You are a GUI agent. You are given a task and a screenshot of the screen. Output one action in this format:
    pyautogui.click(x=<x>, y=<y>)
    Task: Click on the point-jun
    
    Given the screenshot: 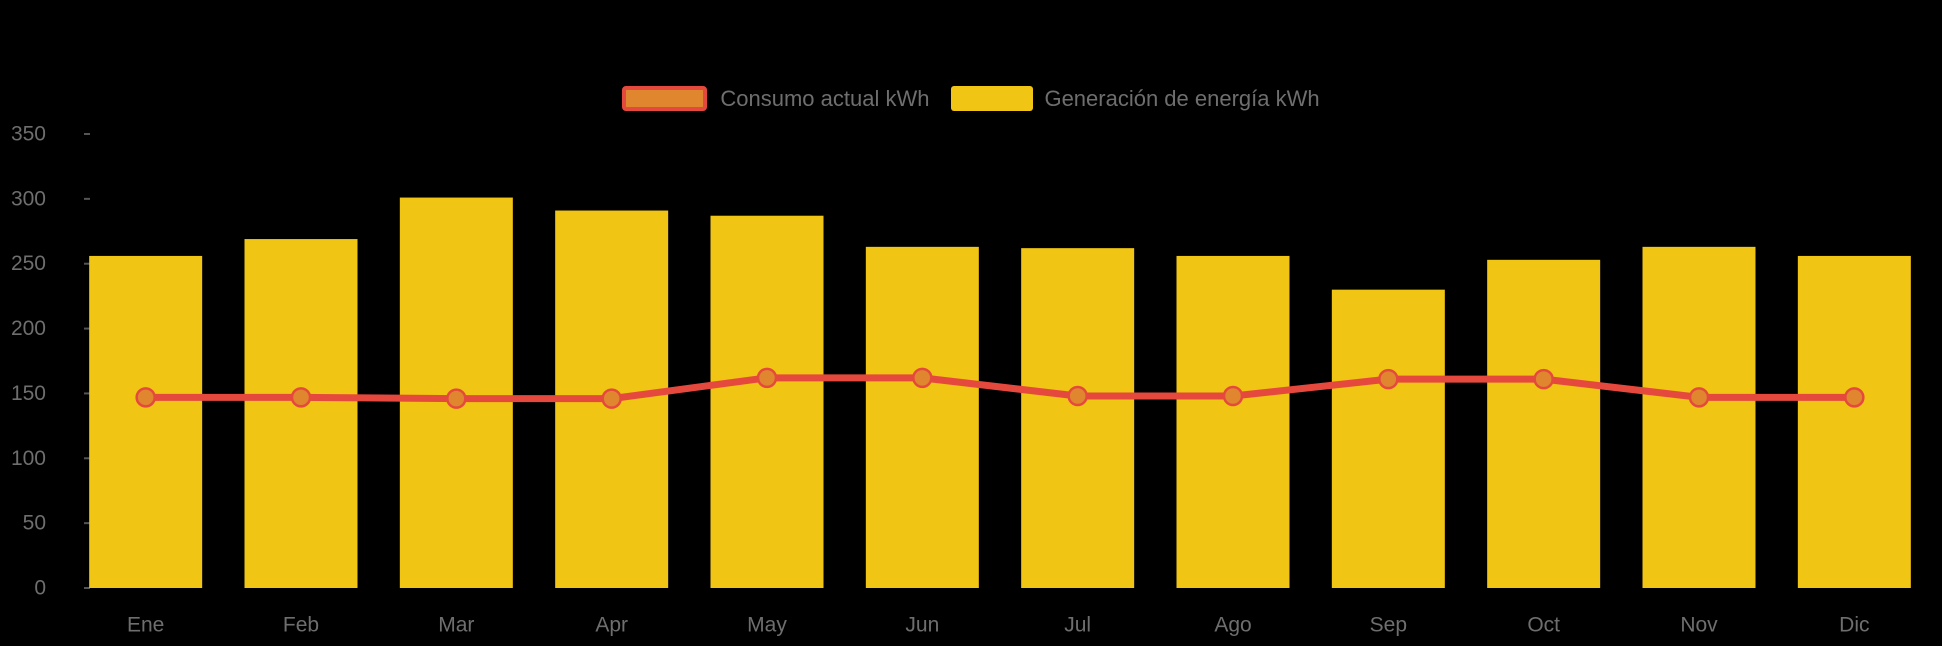 What is the action you would take?
    pyautogui.click(x=922, y=378)
    